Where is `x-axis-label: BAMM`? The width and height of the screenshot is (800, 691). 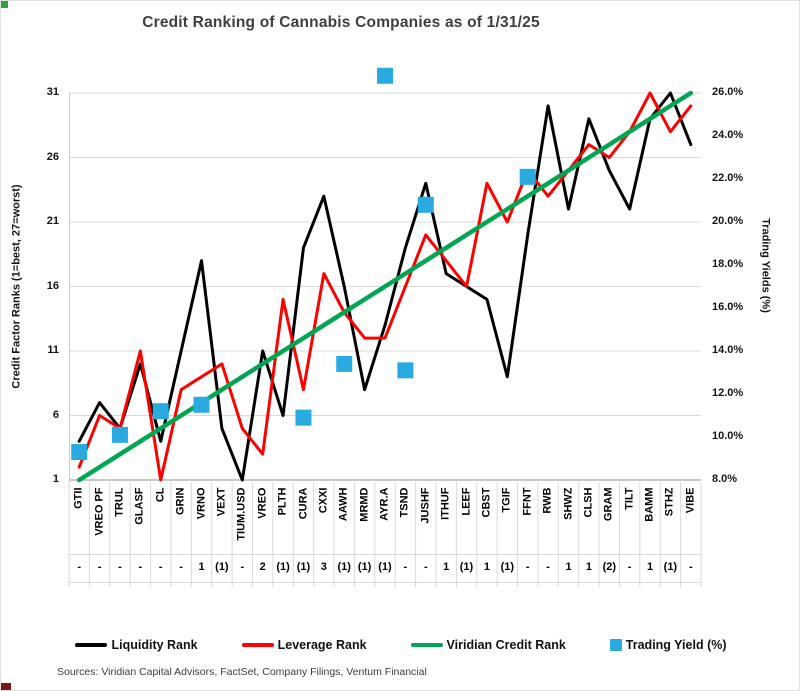 x-axis-label: BAMM is located at coordinates (649, 504).